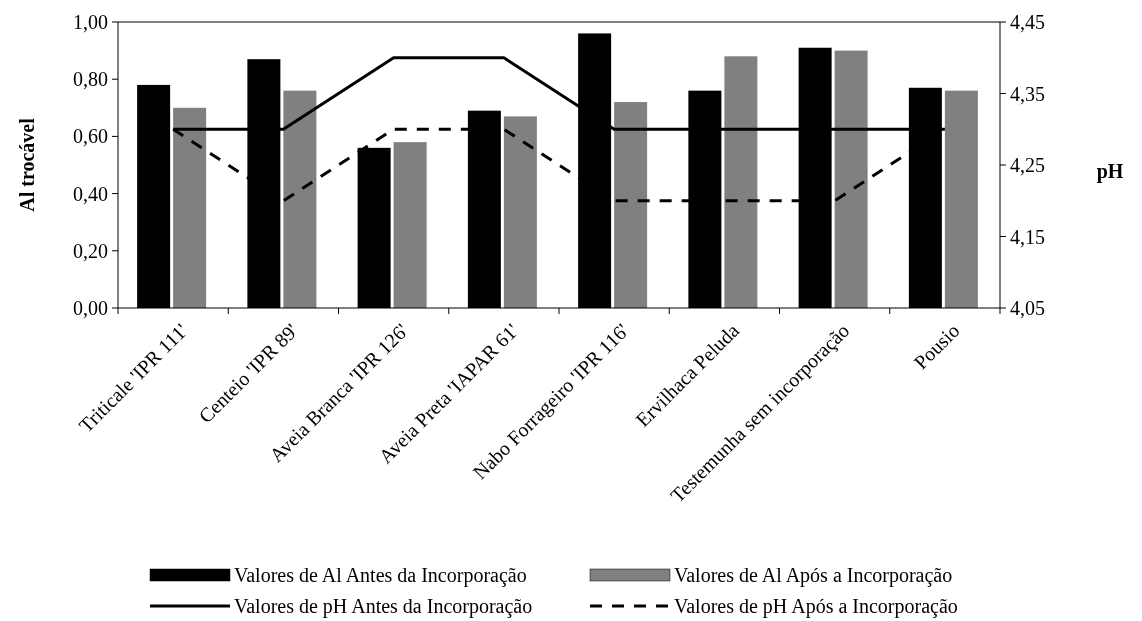 The height and width of the screenshot is (621, 1142). I want to click on y-tick-label: 0,80, so click(90, 79).